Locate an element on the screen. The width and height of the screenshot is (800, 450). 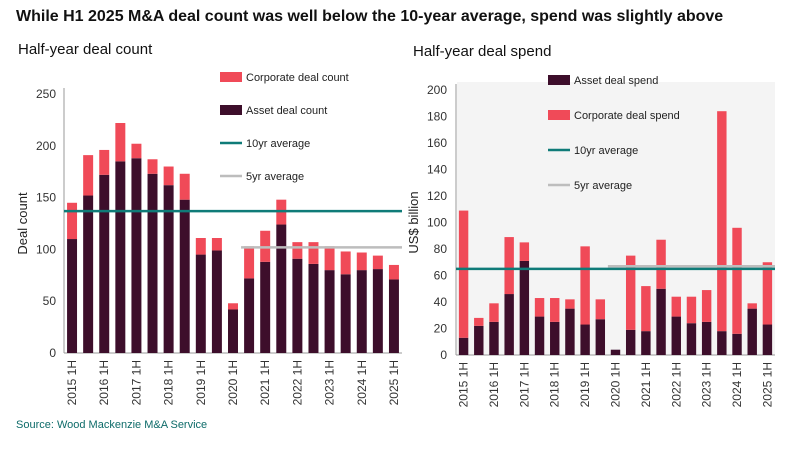
y-tick-label: 40 is located at coordinates (441, 302).